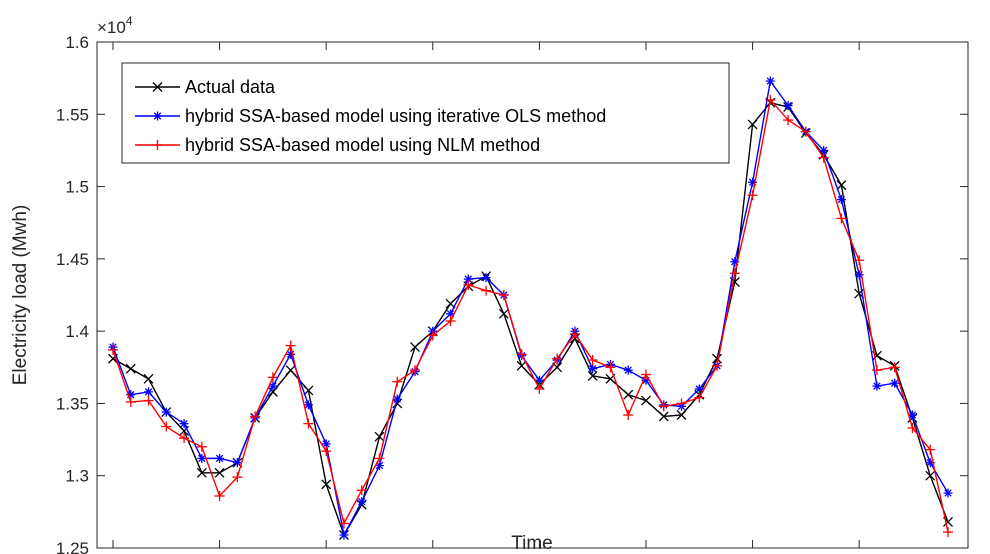  Describe the element at coordinates (20, 295) in the screenshot. I see `y-axis-label: Electricity load (Mwh)` at that location.